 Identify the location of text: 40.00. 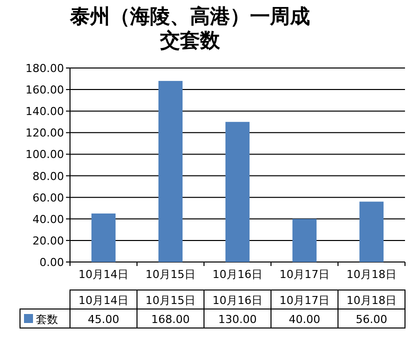
(304, 319).